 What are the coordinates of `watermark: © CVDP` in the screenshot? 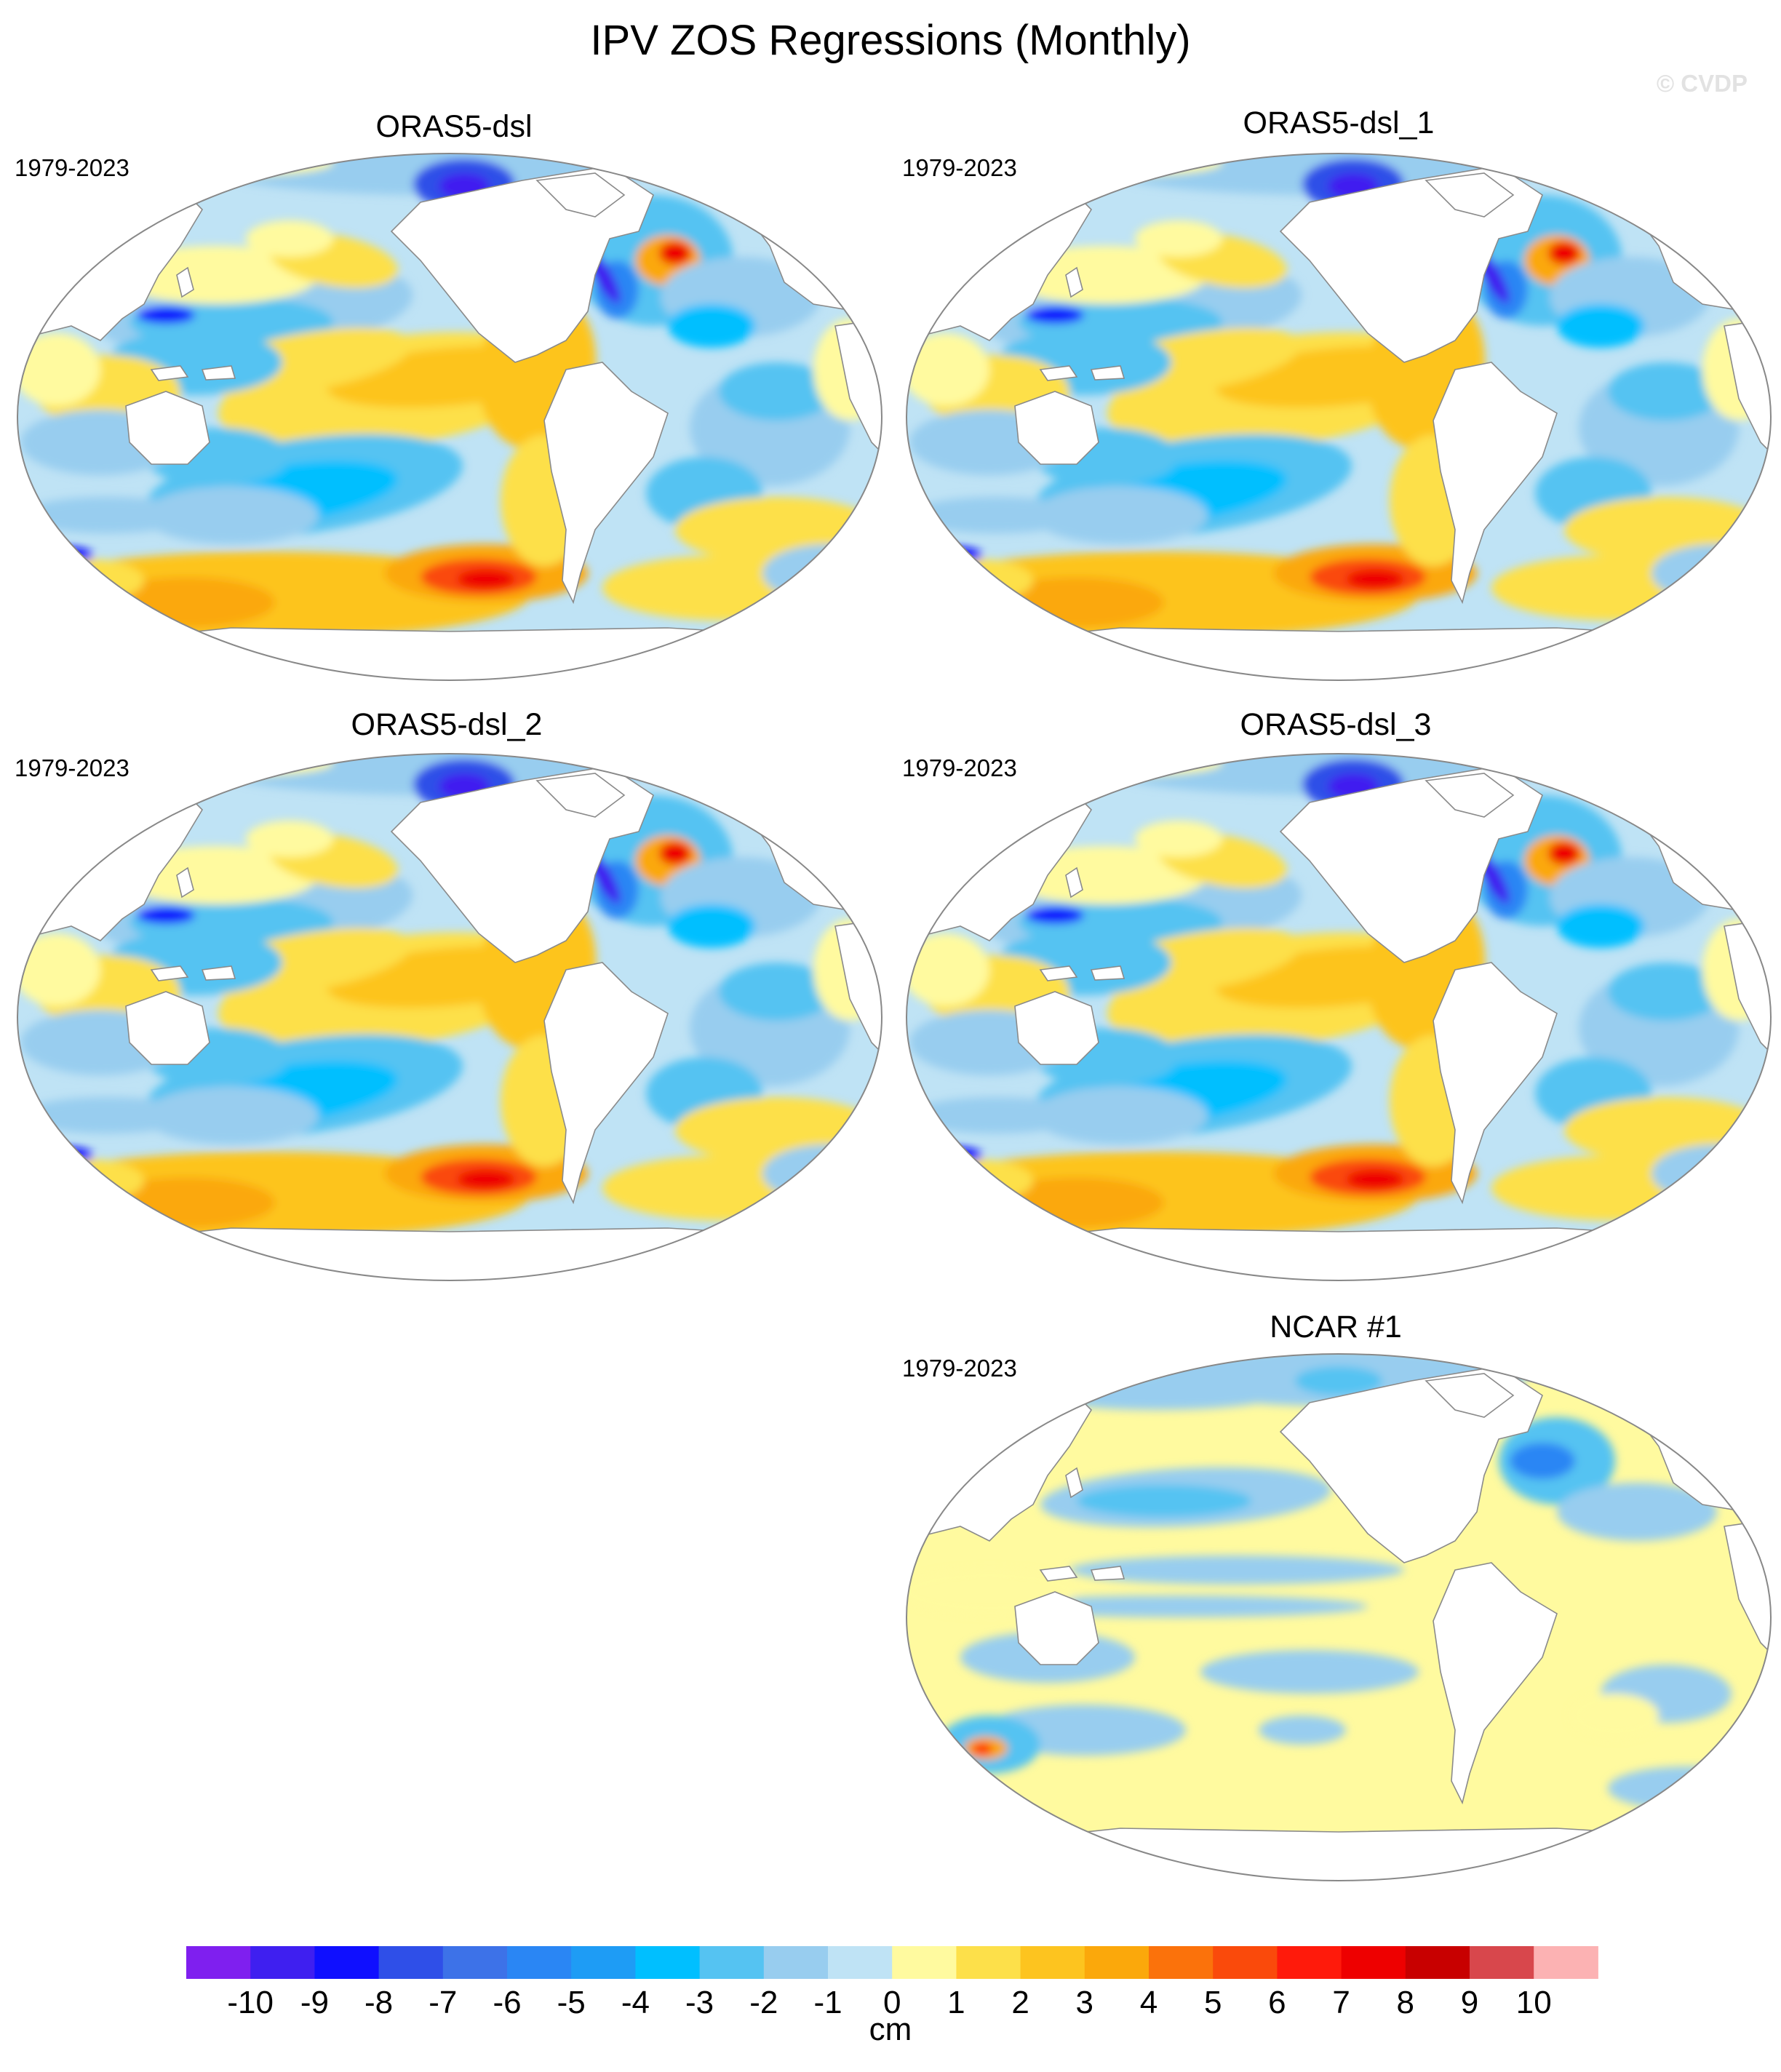 It's located at (1702, 83).